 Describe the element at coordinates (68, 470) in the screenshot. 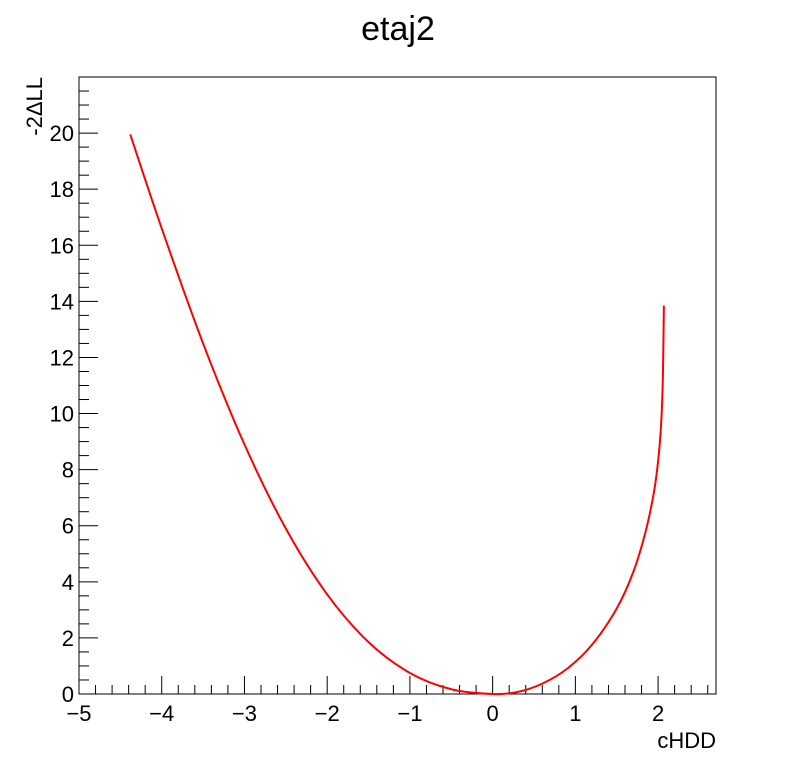

I see `y-tick-label: 8` at that location.